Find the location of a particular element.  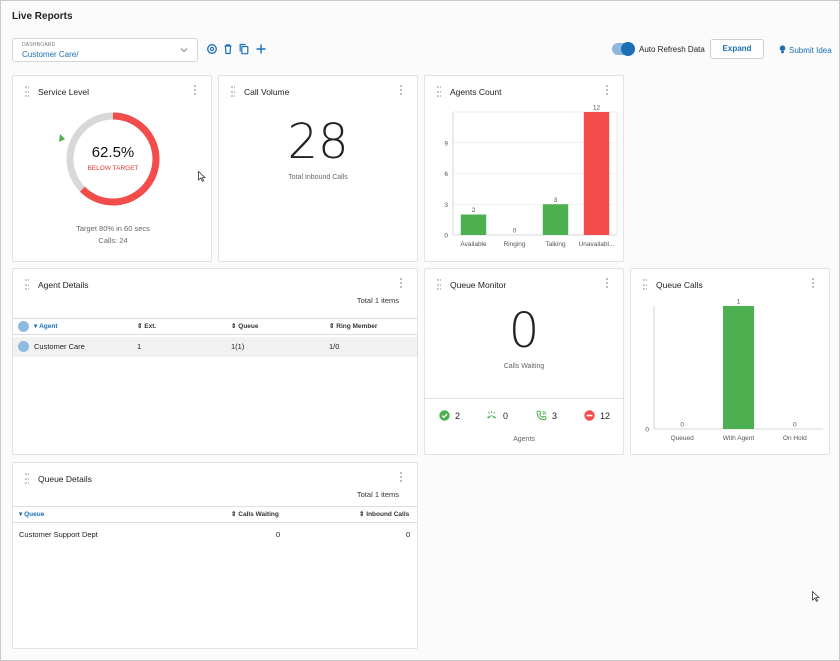

unavailable-icon is located at coordinates (589, 415).